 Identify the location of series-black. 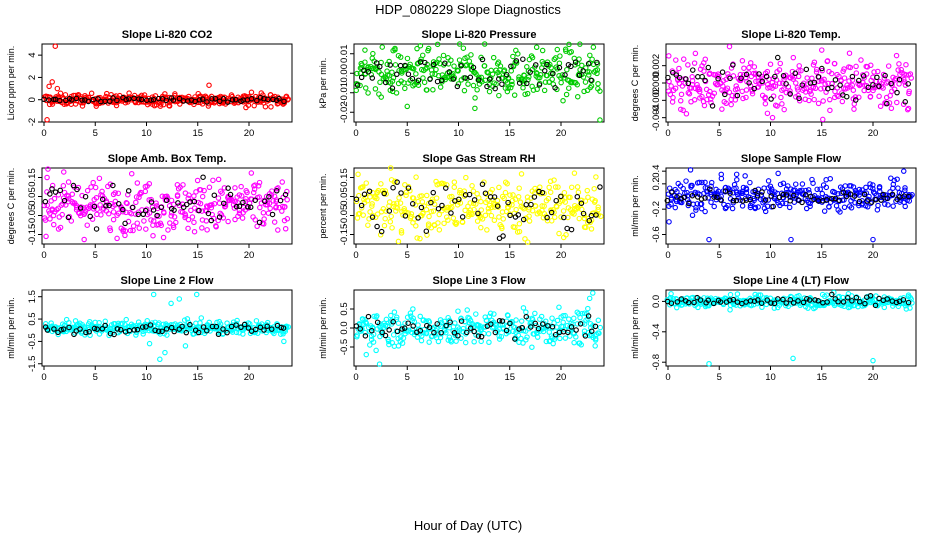
(788, 300).